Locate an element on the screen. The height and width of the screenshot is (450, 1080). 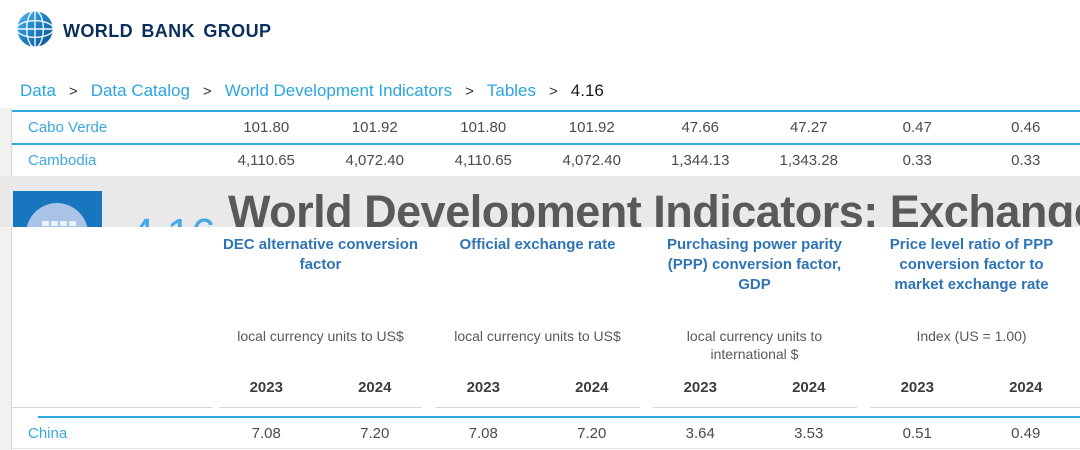
breadcrumb-item-data: Data is located at coordinates (38, 90).